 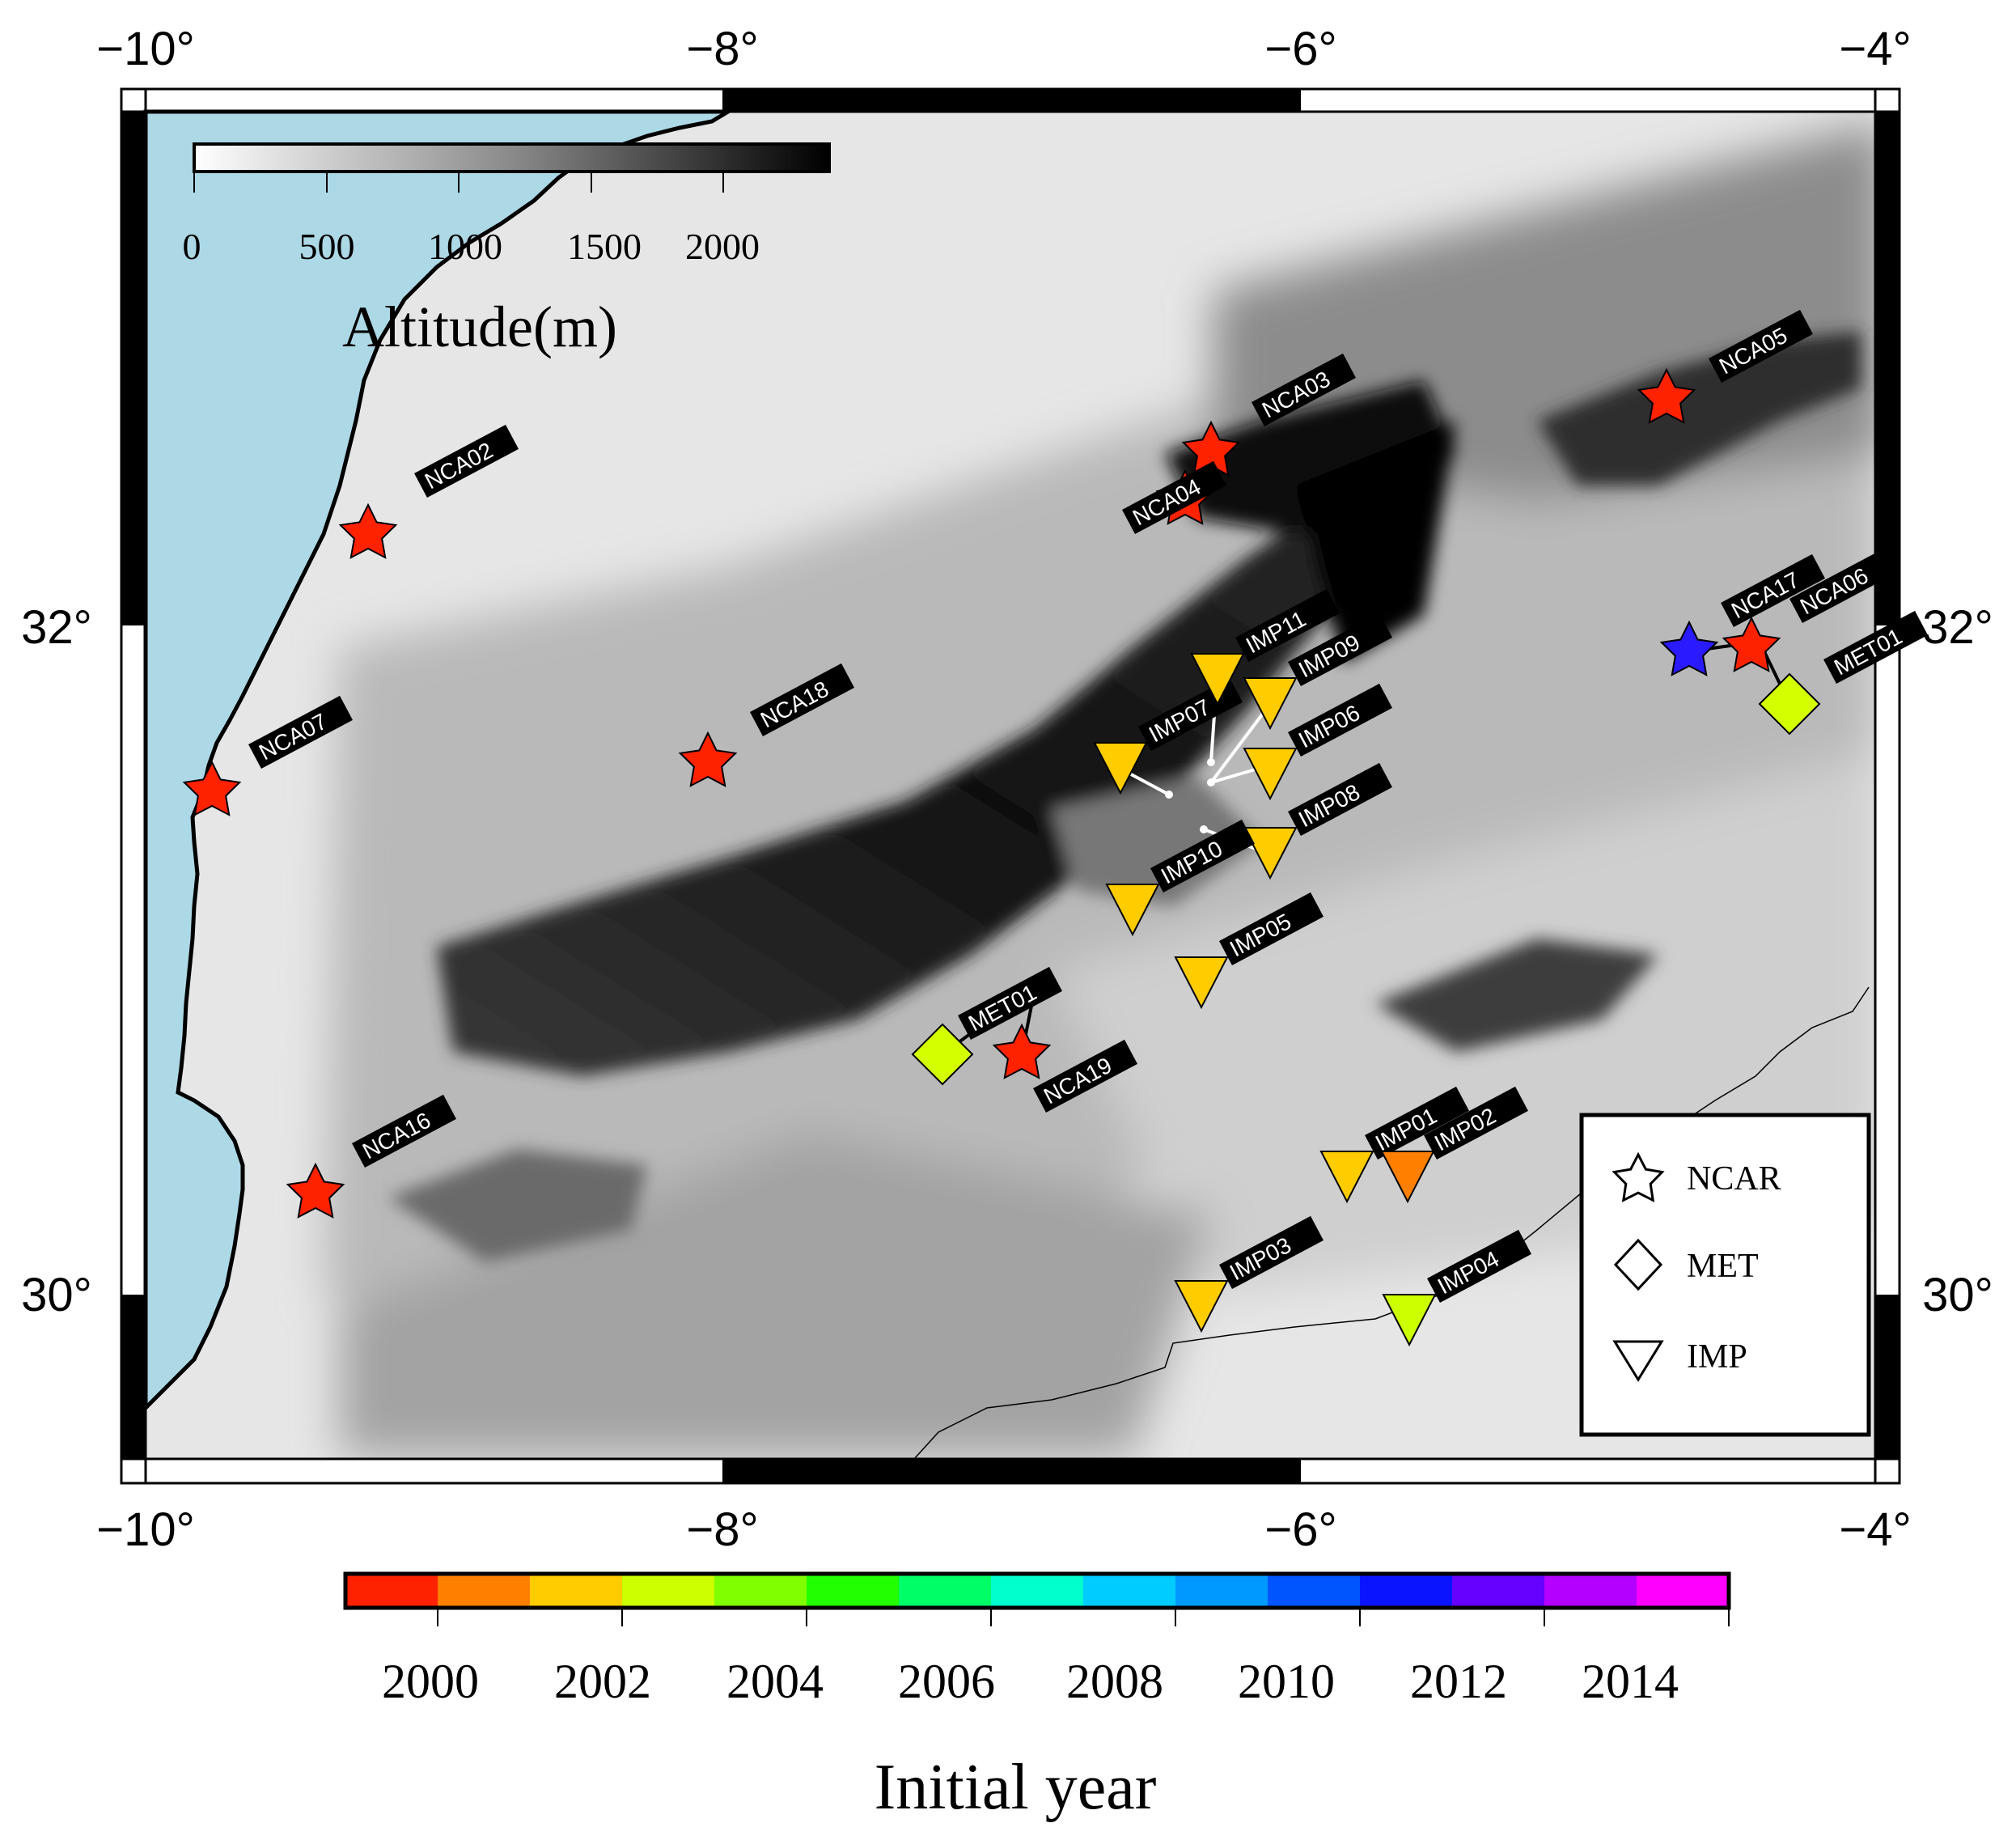 What do you see at coordinates (1734, 1179) in the screenshot?
I see `legend-label-ncar: NCAR` at bounding box center [1734, 1179].